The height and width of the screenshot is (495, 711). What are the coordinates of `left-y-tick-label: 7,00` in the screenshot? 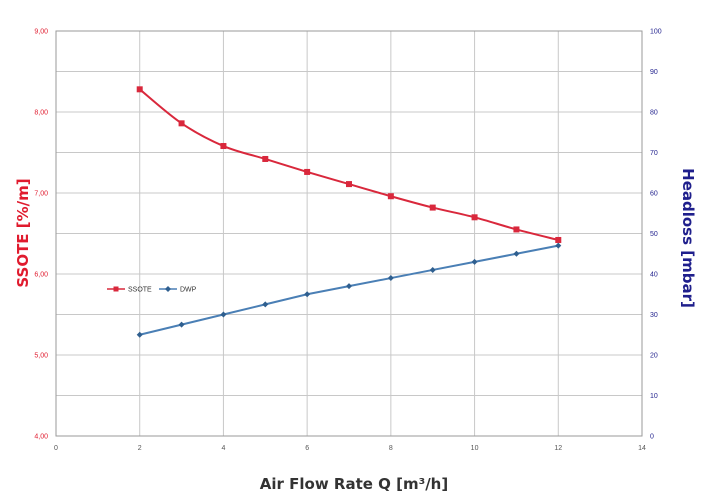 It's located at (41, 194).